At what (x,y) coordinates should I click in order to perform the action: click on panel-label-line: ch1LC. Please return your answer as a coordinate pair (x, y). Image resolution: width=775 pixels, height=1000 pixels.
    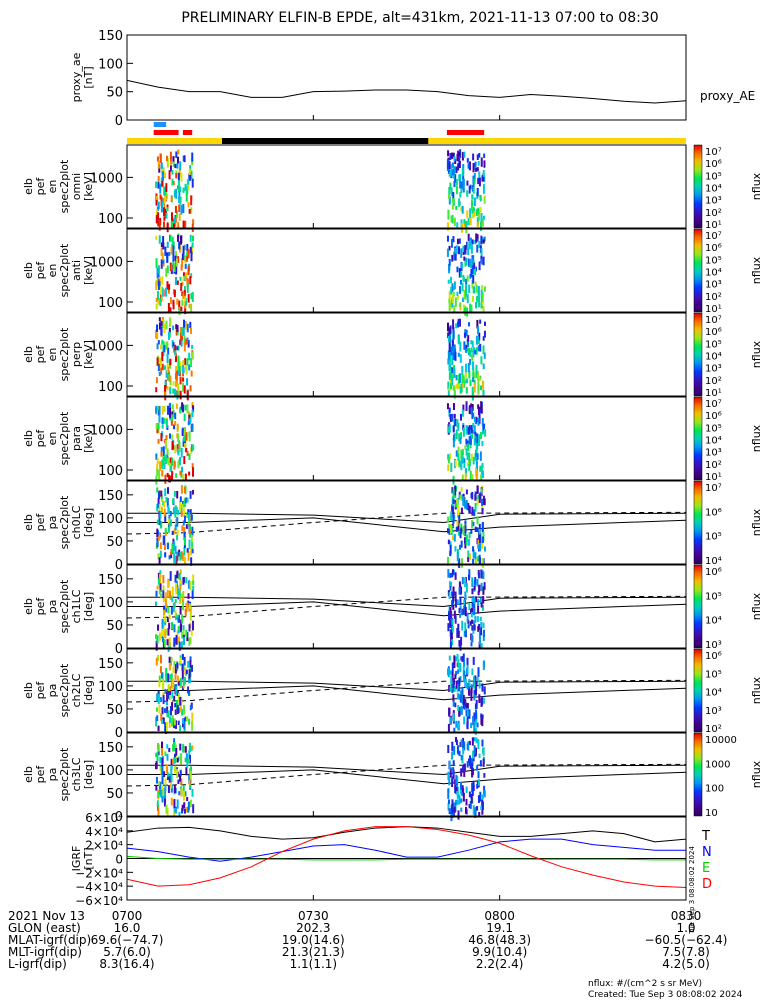
    Looking at the image, I should click on (76, 606).